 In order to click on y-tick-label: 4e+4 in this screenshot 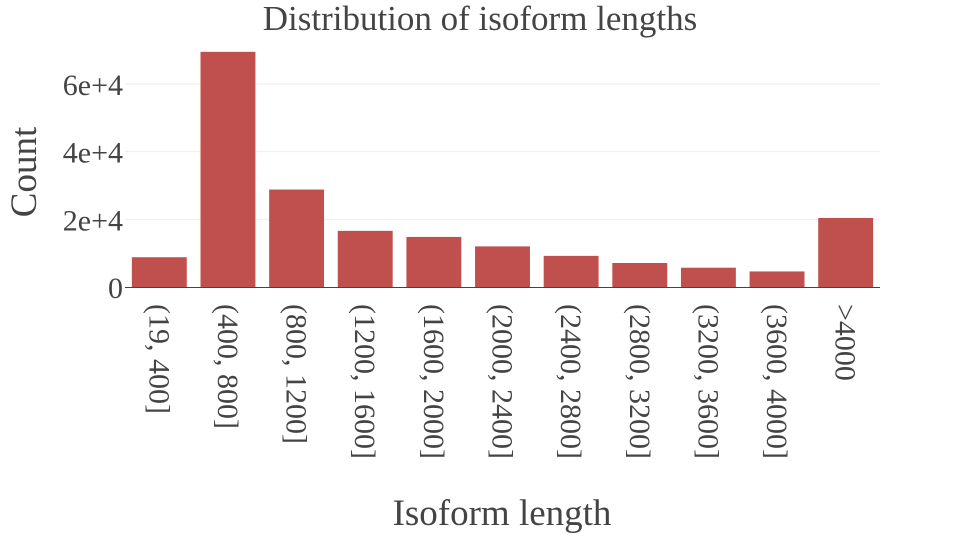, I will do `click(93, 153)`.